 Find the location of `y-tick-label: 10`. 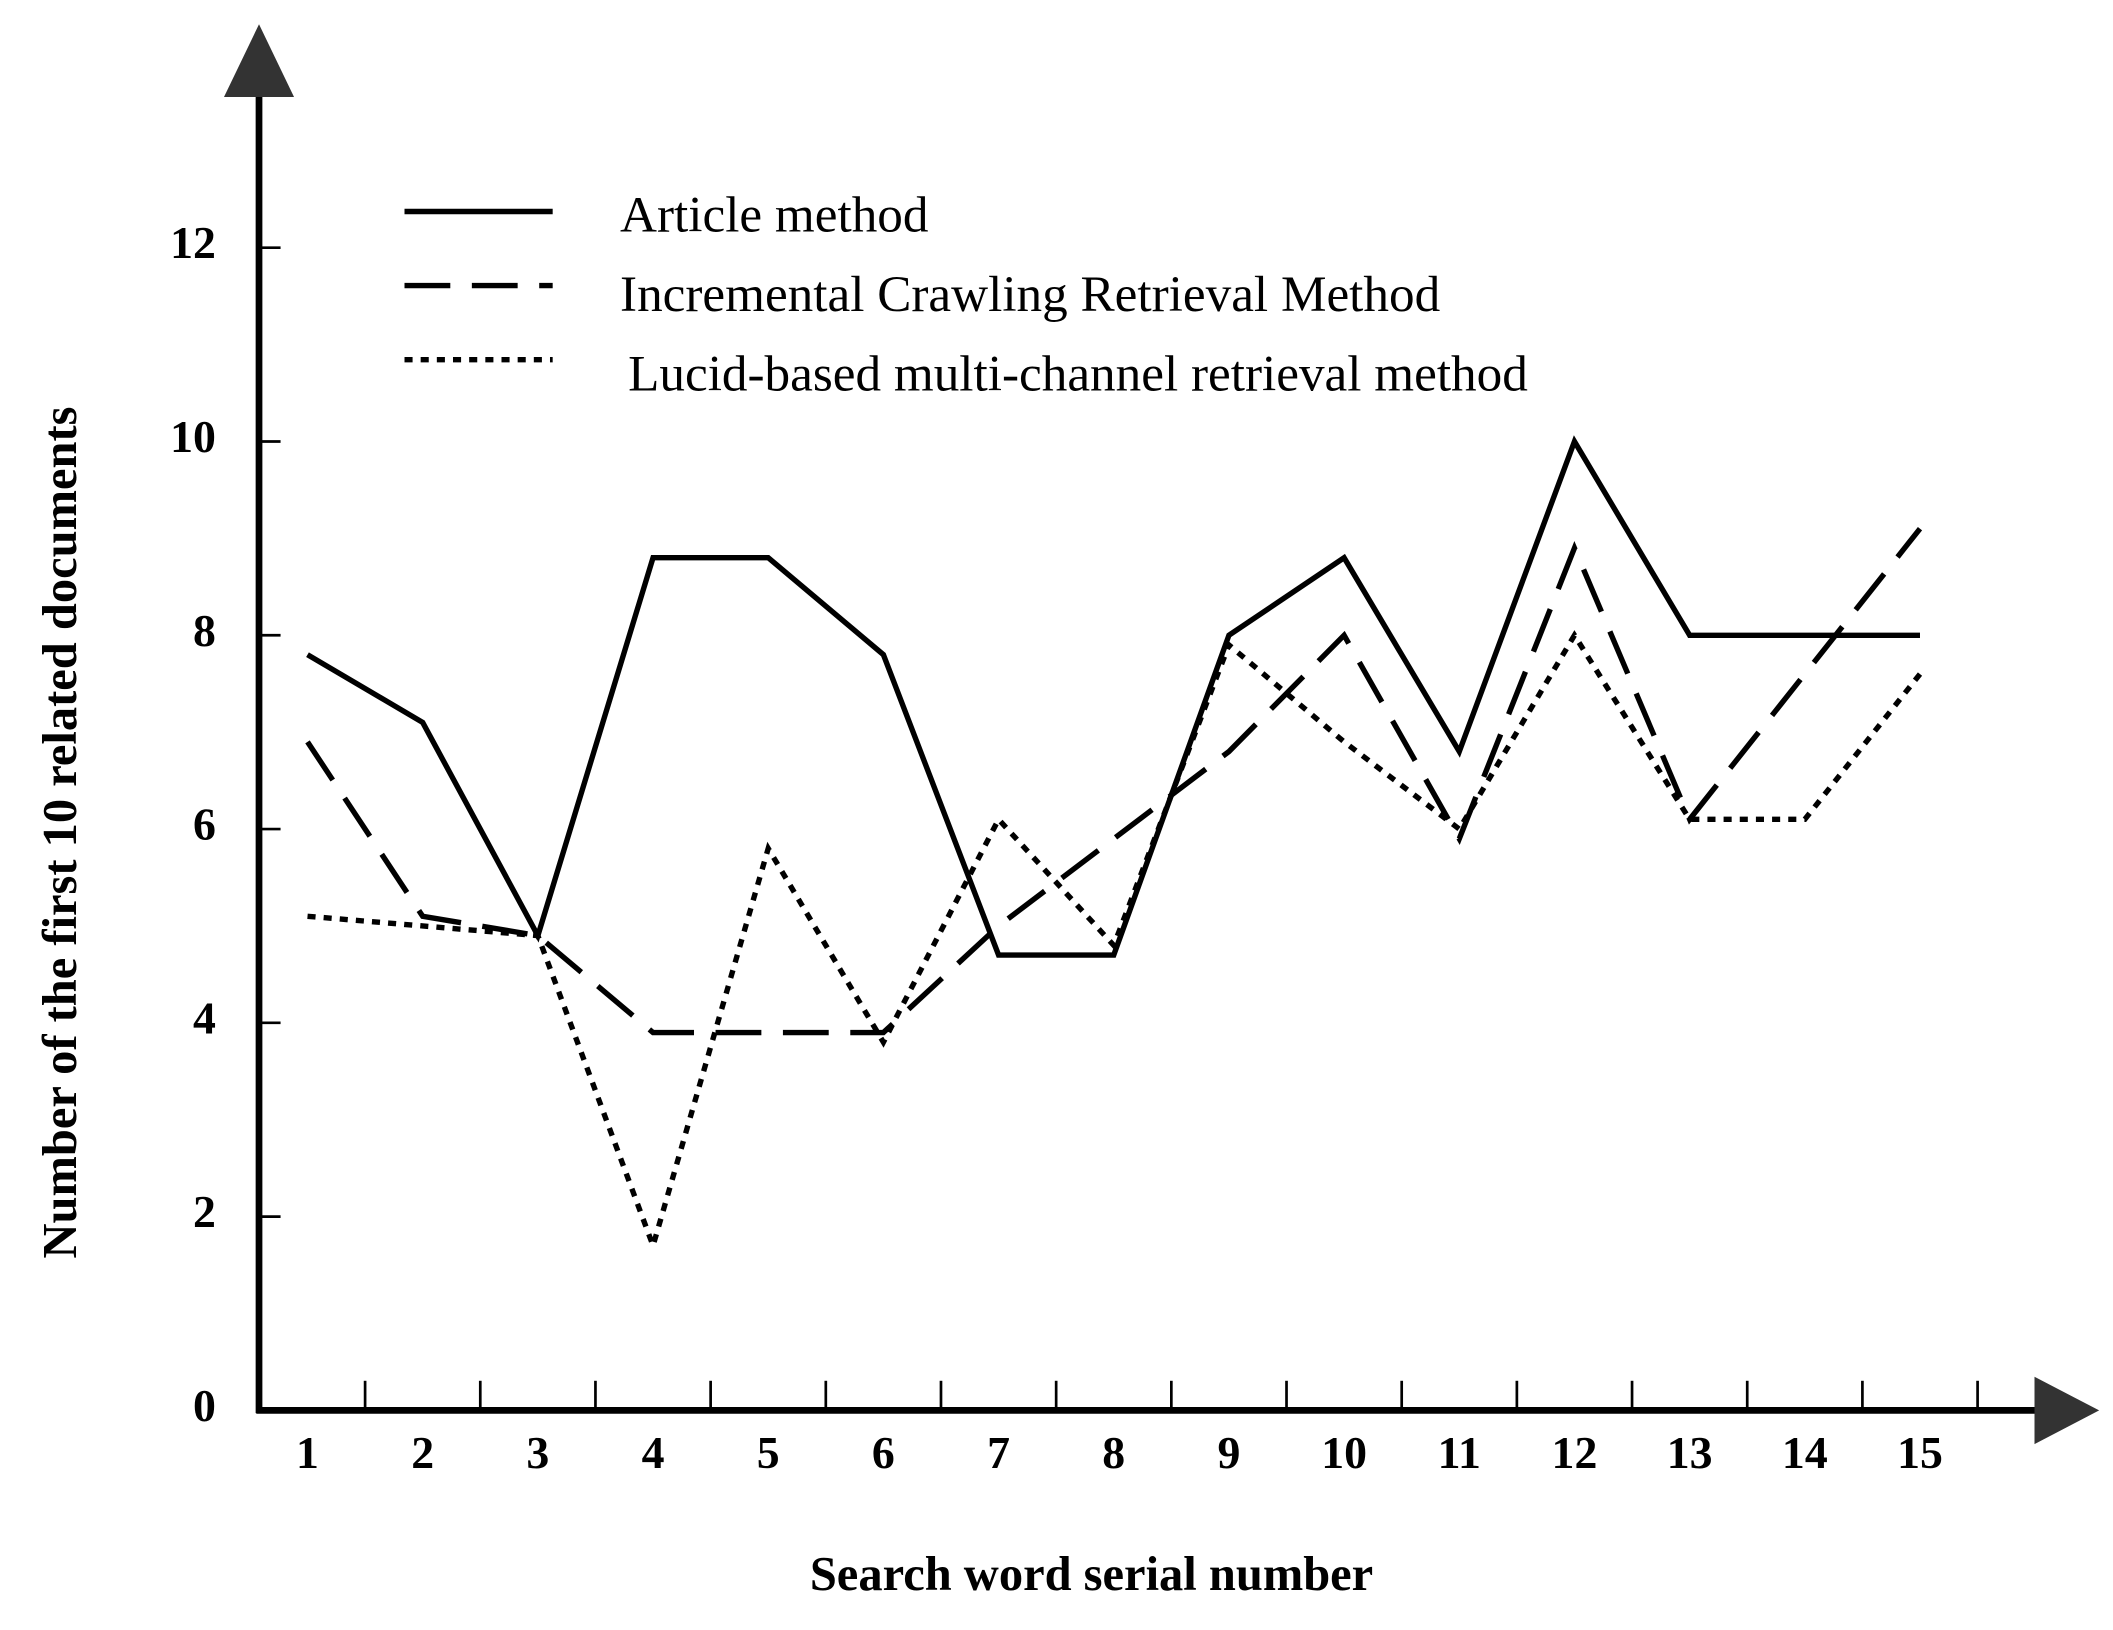

y-tick-label: 10 is located at coordinates (193, 436).